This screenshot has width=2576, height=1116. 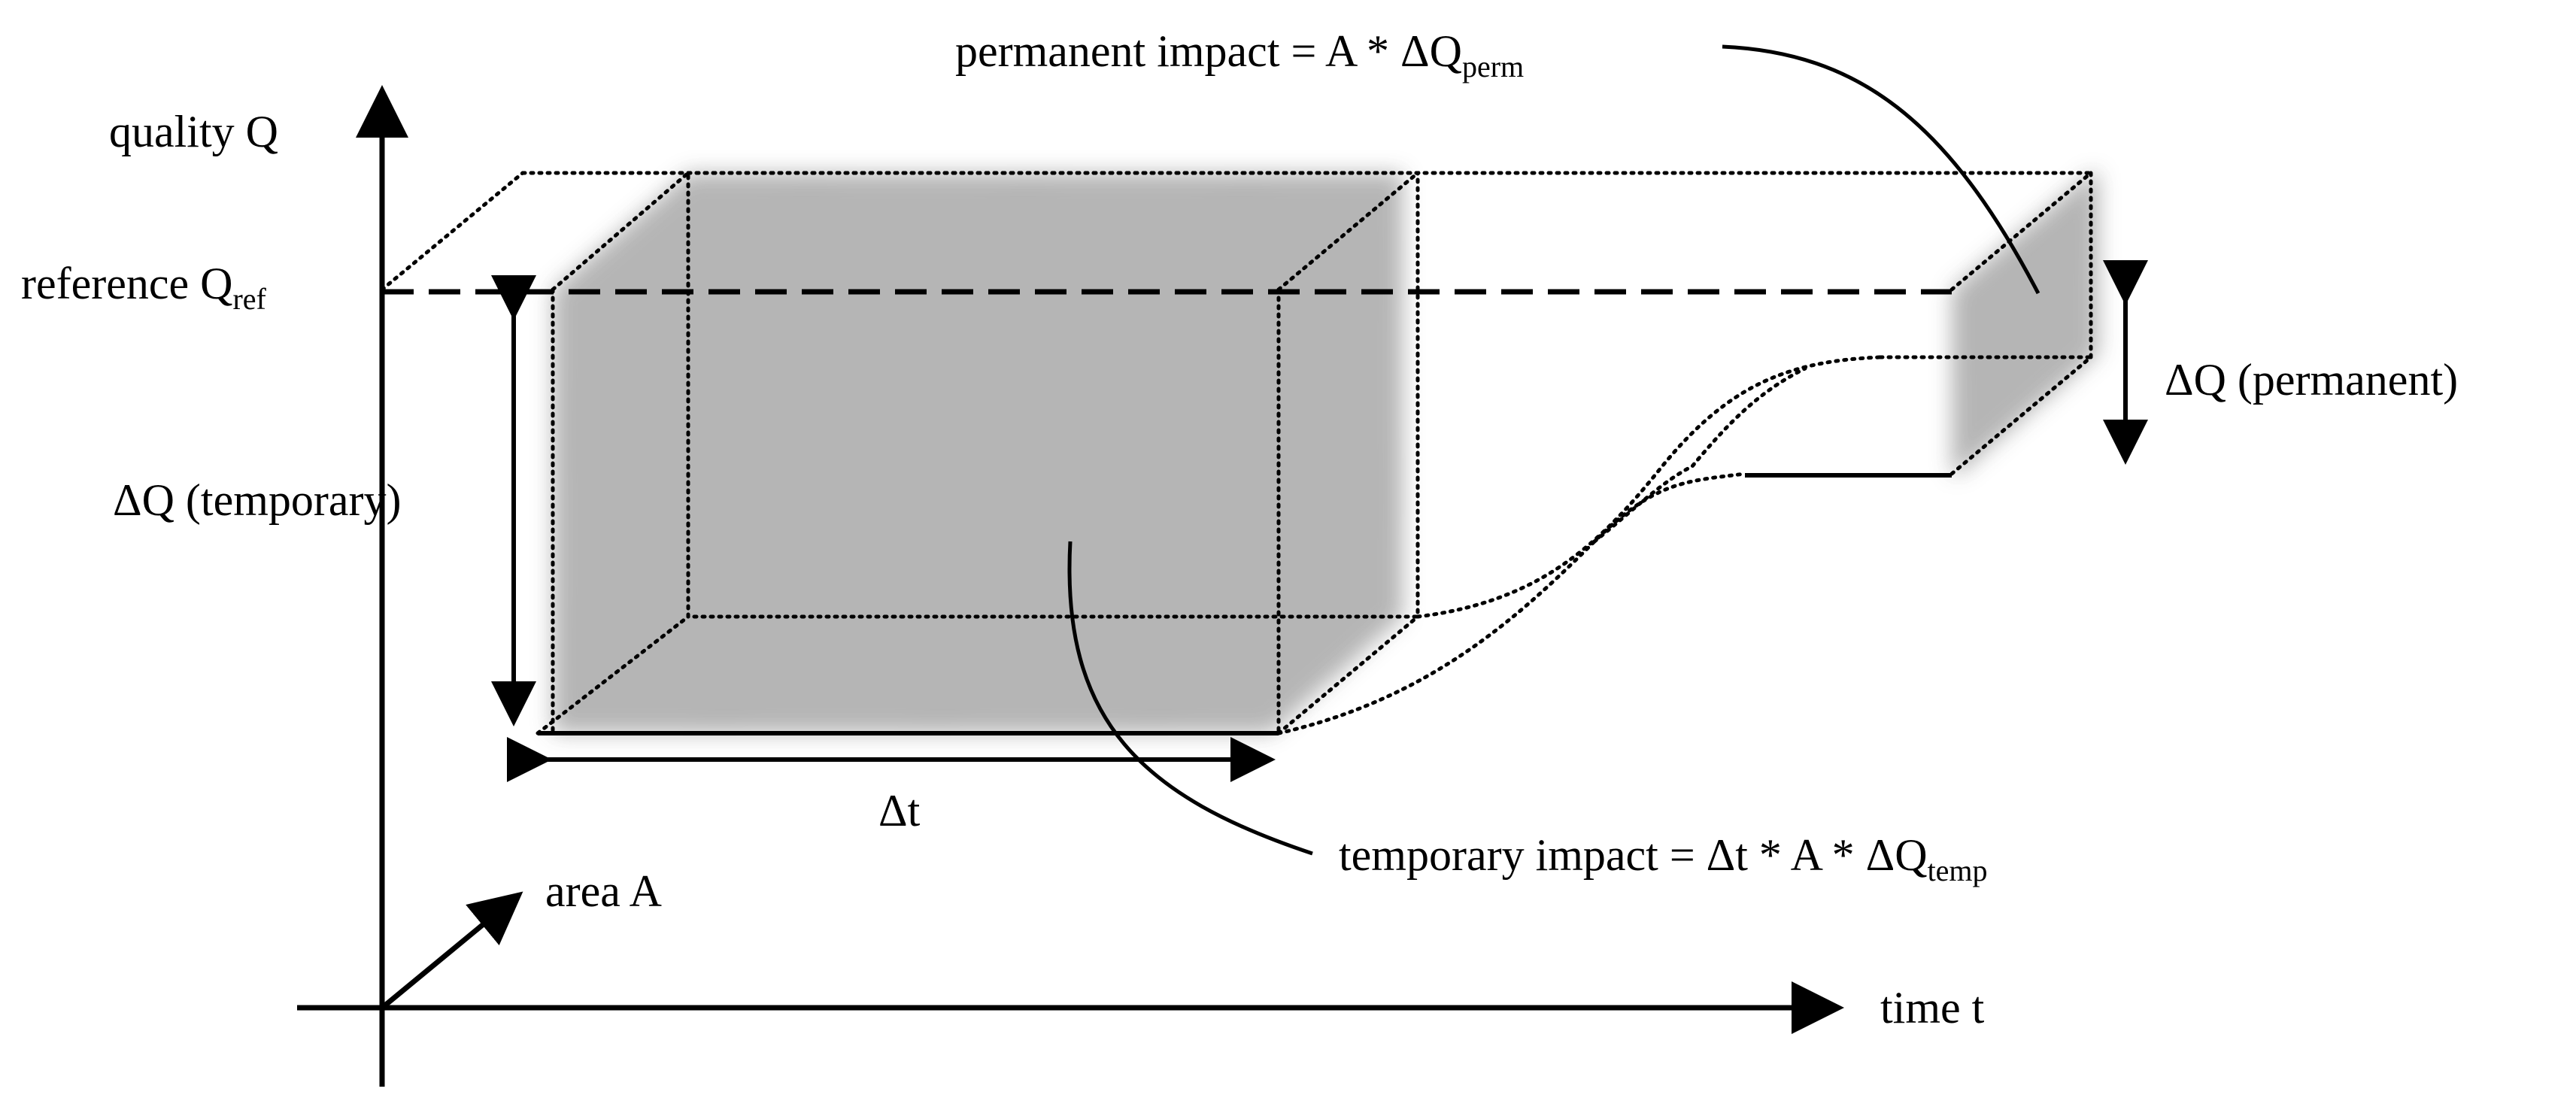 What do you see at coordinates (1190, 698) in the screenshot?
I see `temporary-leader` at bounding box center [1190, 698].